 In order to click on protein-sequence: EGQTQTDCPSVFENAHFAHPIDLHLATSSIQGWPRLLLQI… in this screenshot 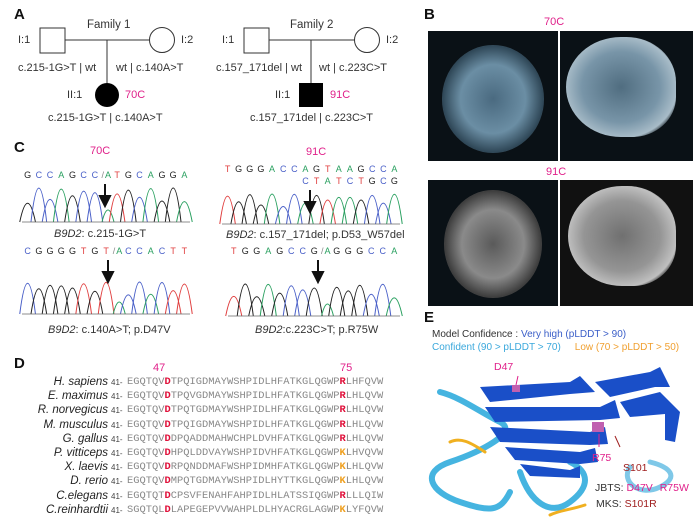, I will do `click(255, 495)`.